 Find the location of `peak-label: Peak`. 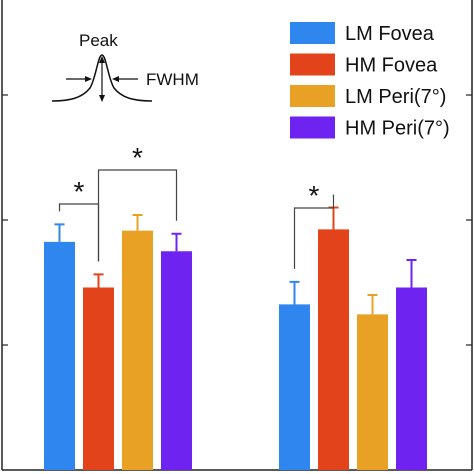

peak-label: Peak is located at coordinates (98, 40).